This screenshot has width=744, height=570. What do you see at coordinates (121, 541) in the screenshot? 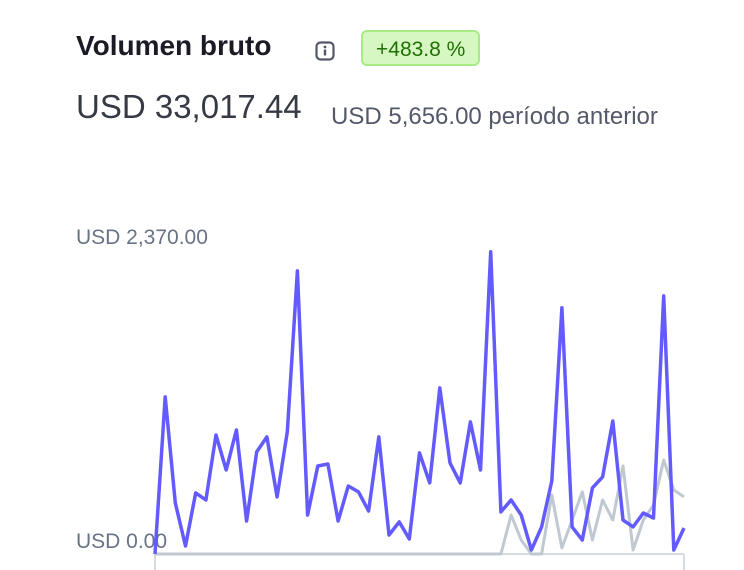
I see `y-tick-label: USD 0.00` at bounding box center [121, 541].